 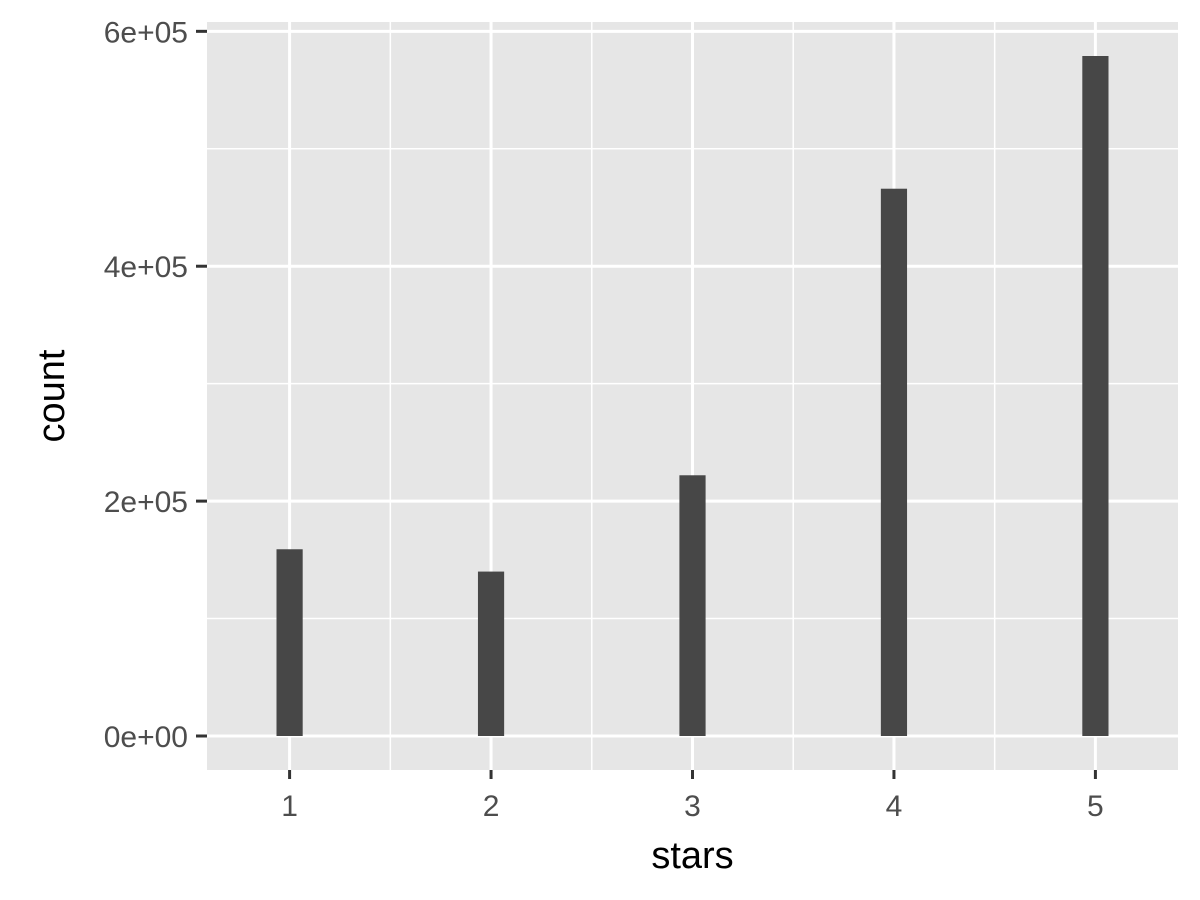 What do you see at coordinates (1095, 806) in the screenshot?
I see `x-tick-label: 5` at bounding box center [1095, 806].